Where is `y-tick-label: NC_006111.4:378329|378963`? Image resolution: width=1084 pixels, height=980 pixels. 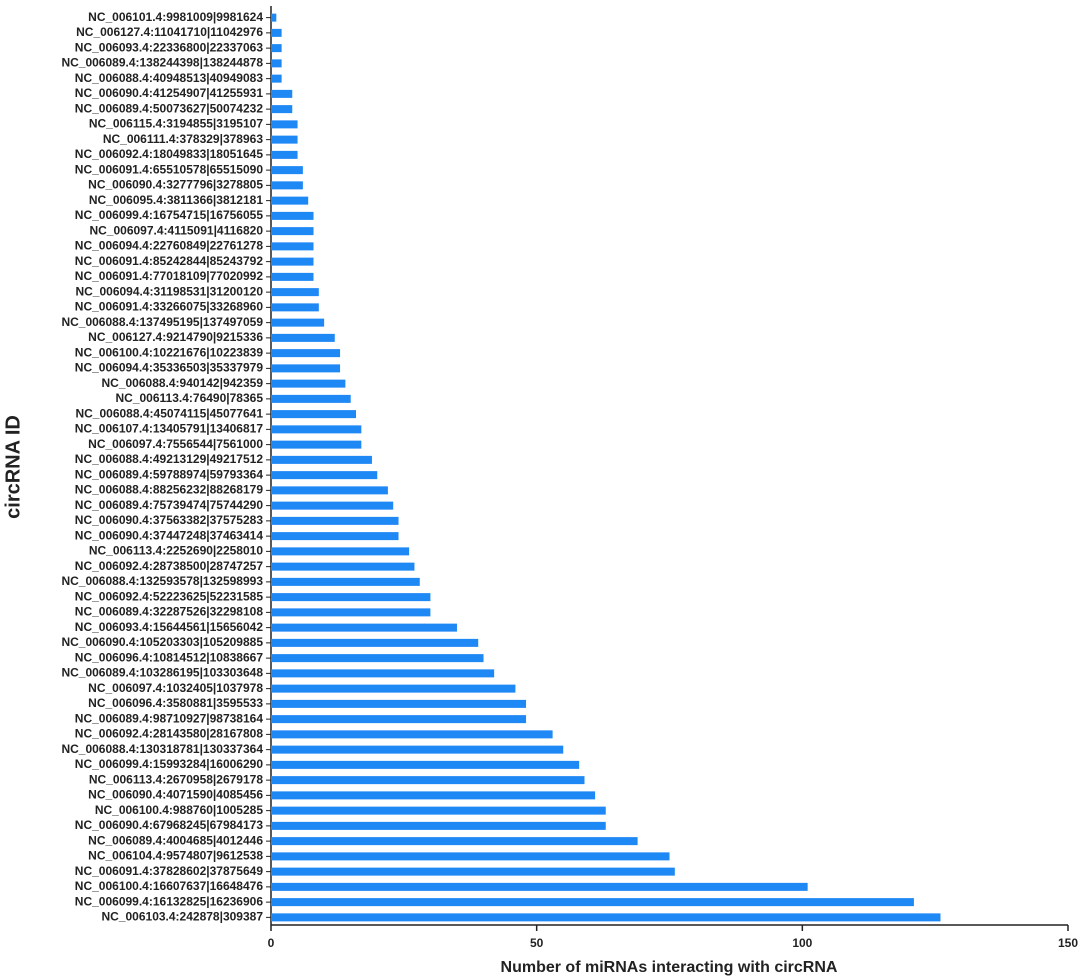 y-tick-label: NC_006111.4:378329|378963 is located at coordinates (183, 139).